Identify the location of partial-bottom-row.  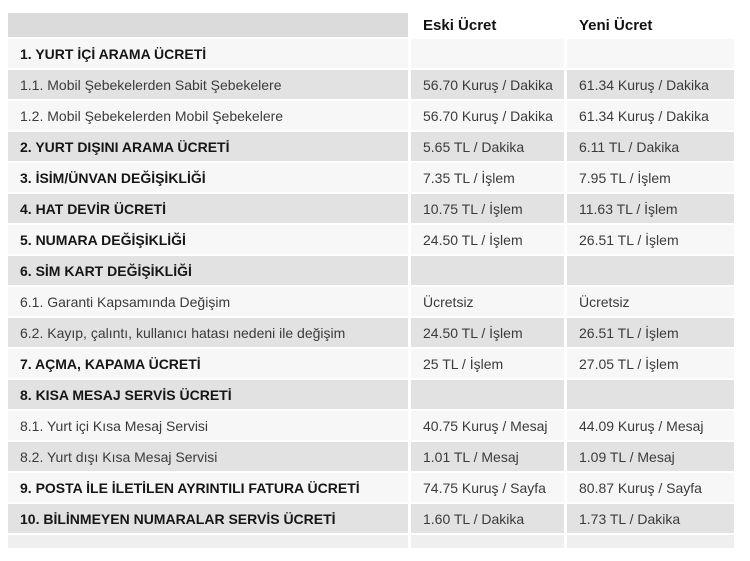
(371, 541).